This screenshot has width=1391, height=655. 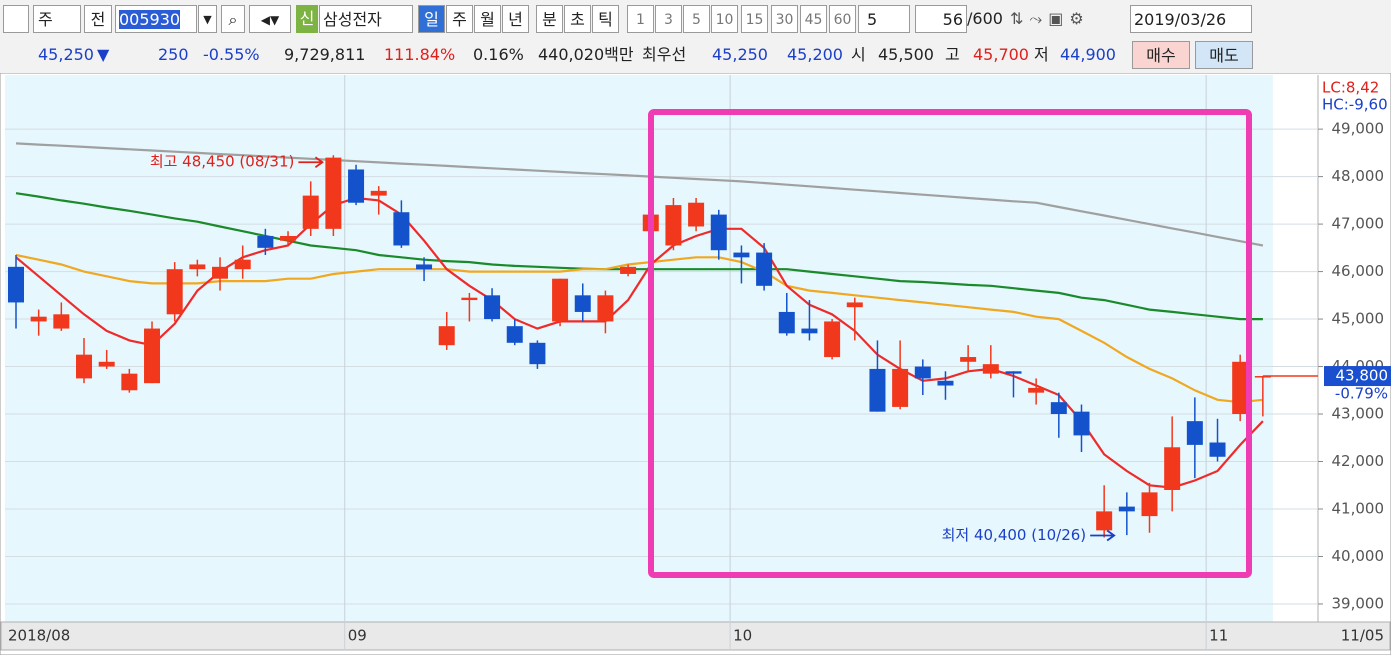 What do you see at coordinates (270, 19) in the screenshot?
I see `sound-icon: ◀▼` at bounding box center [270, 19].